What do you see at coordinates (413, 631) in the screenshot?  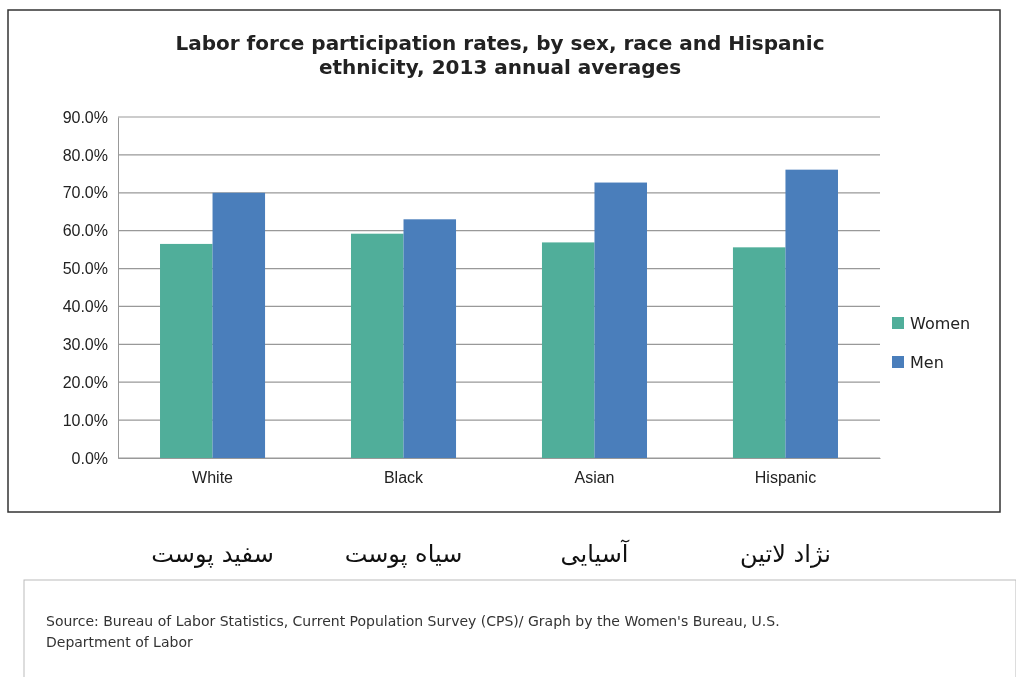 I see `source-note: Source: Bureau of Labor Statistics, Current Population Survey (CPS)/ Graph by the Women's Bureau, U.S. Department of Labor` at bounding box center [413, 631].